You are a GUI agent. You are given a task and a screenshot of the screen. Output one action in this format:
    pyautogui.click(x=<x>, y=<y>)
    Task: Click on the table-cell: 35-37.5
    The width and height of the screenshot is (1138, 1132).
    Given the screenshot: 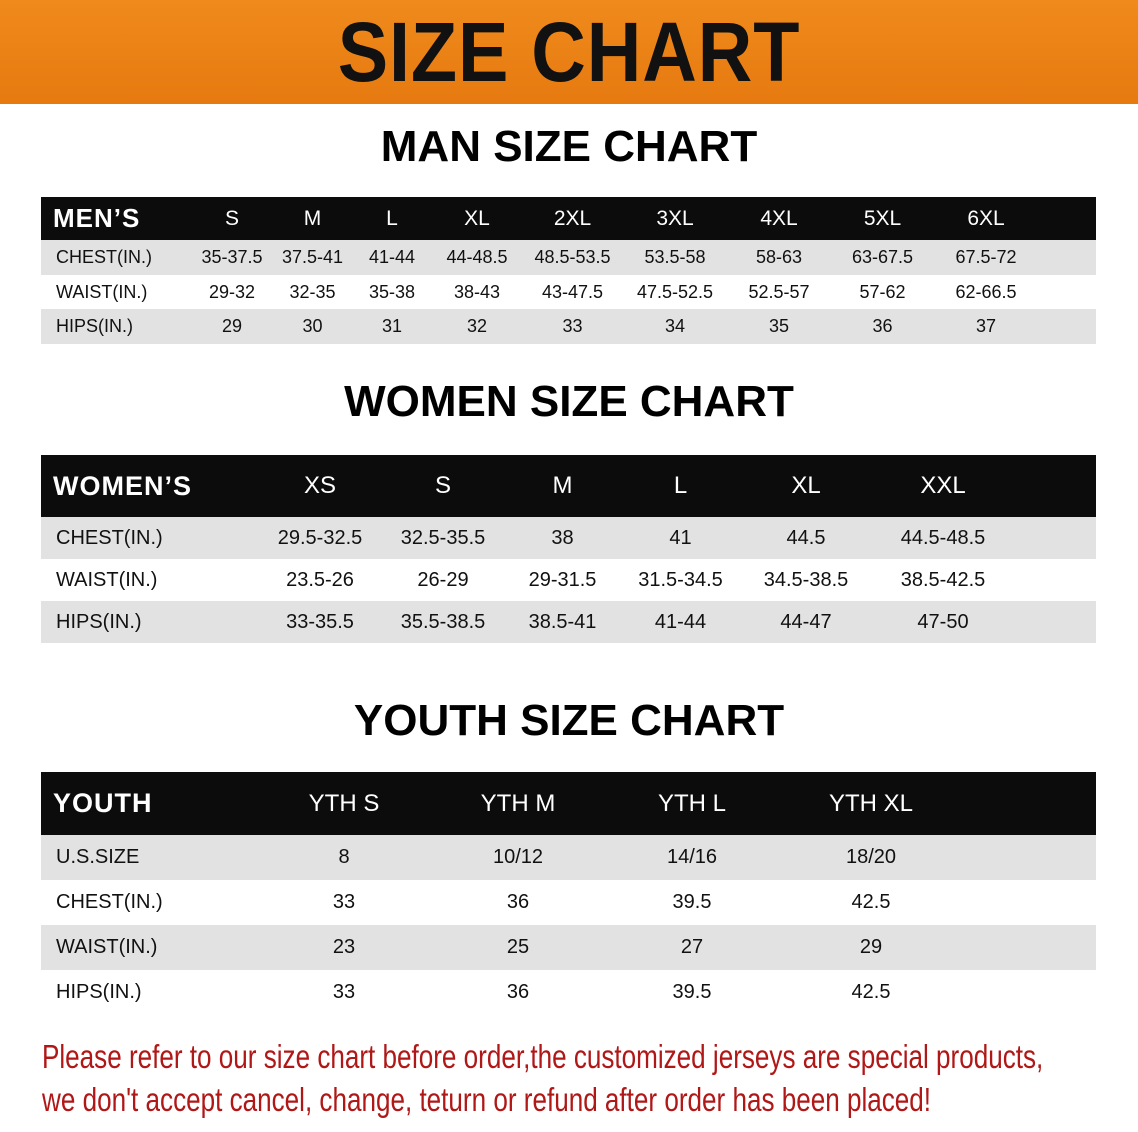 What is the action you would take?
    pyautogui.click(x=232, y=257)
    